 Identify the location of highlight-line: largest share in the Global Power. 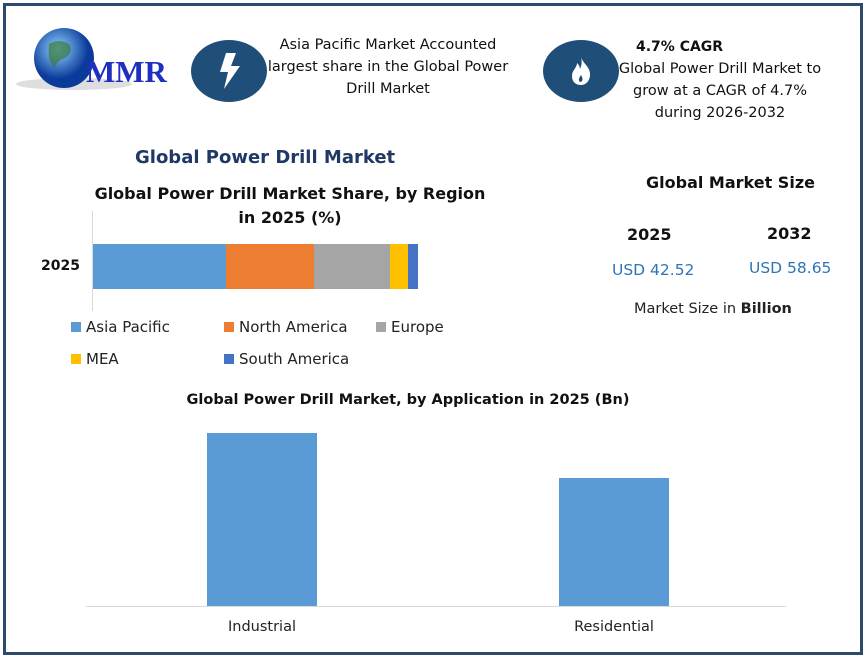
(388, 67).